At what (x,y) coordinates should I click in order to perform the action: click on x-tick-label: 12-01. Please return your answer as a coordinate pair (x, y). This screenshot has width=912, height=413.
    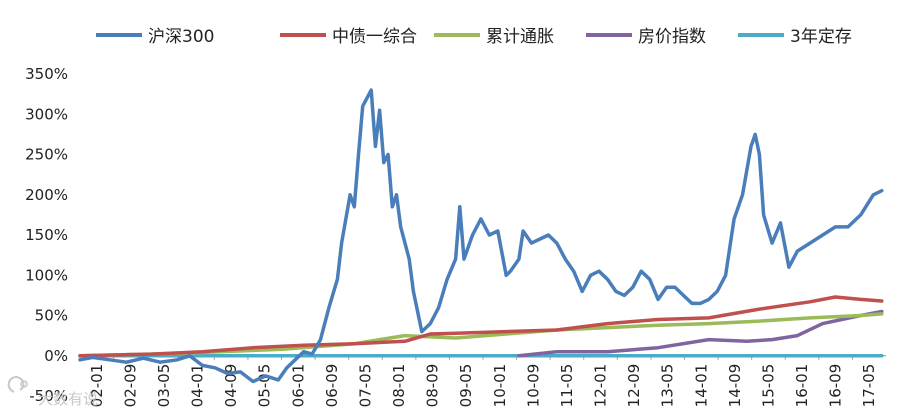
    Looking at the image, I should click on (601, 386).